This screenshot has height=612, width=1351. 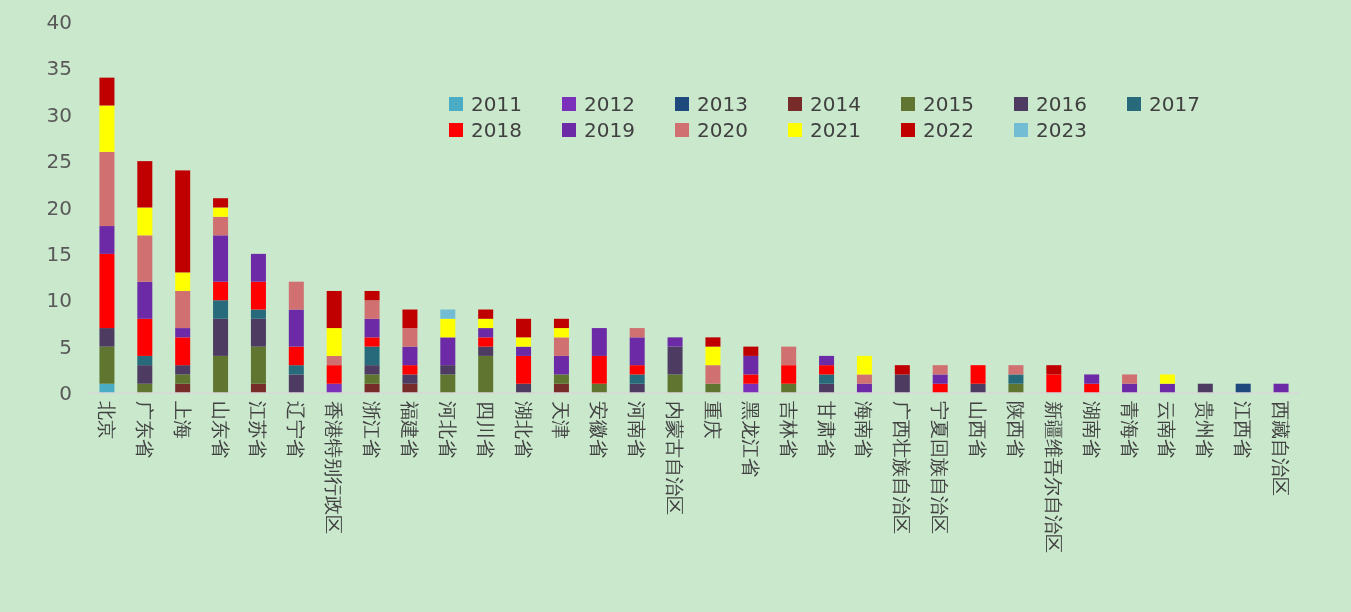 What do you see at coordinates (599, 429) in the screenshot?
I see `x-tick-label: 安徽省` at bounding box center [599, 429].